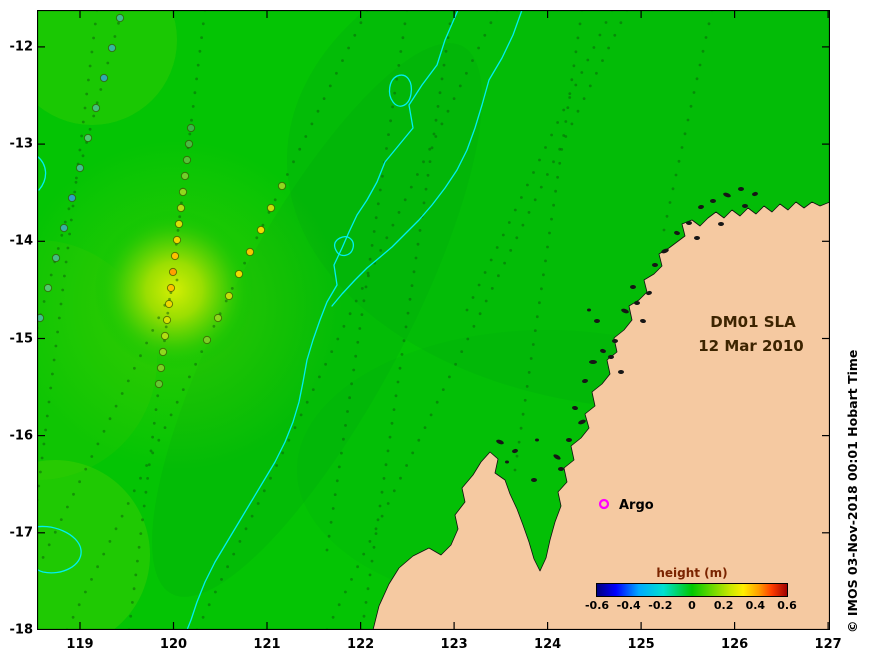 The image size is (871, 666). Describe the element at coordinates (21, 630) in the screenshot. I see `y-tick-label: -18` at that location.